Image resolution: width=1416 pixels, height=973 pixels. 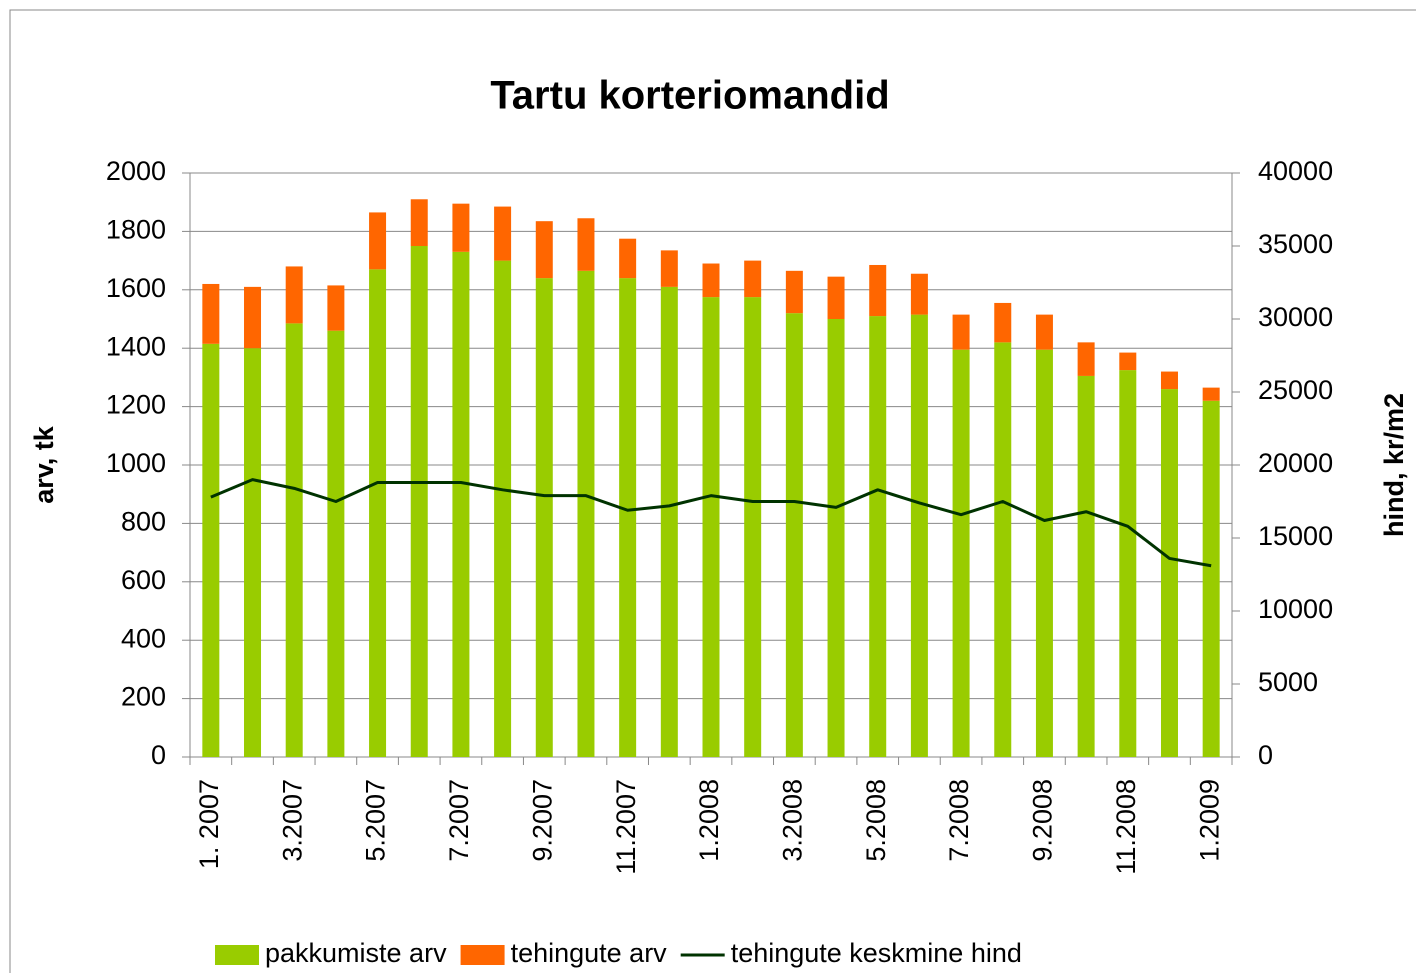 I want to click on y-tick-label: 800, so click(x=143, y=522).